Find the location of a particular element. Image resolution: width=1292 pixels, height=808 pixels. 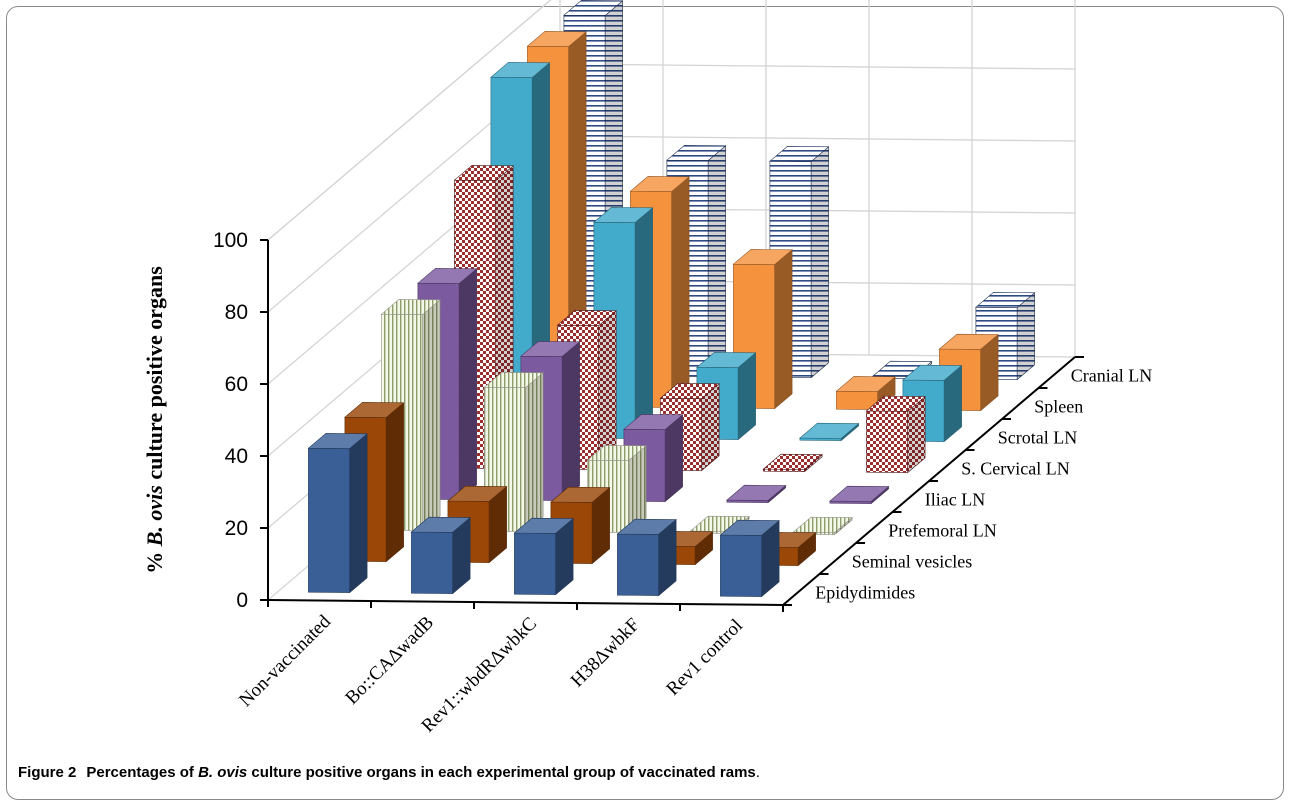

category-label-4: Rev1 control is located at coordinates (704, 657).